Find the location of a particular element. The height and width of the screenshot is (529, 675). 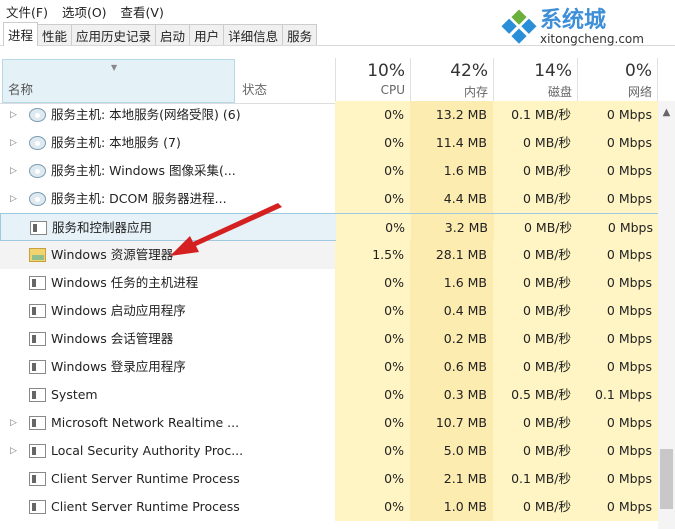

column-network: 0% 网络 is located at coordinates (617, 81).